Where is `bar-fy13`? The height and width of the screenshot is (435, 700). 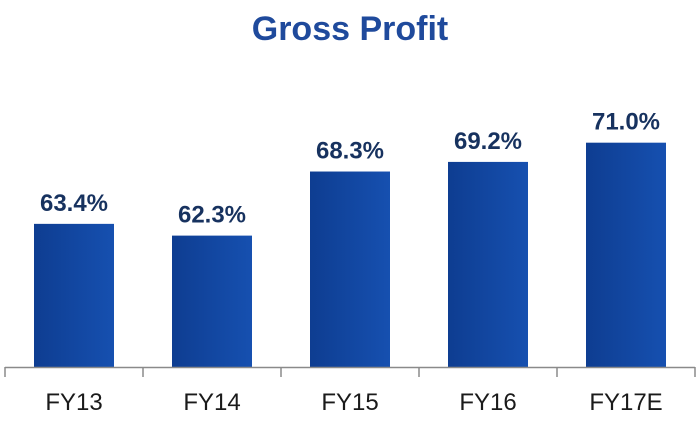 bar-fy13 is located at coordinates (74, 295).